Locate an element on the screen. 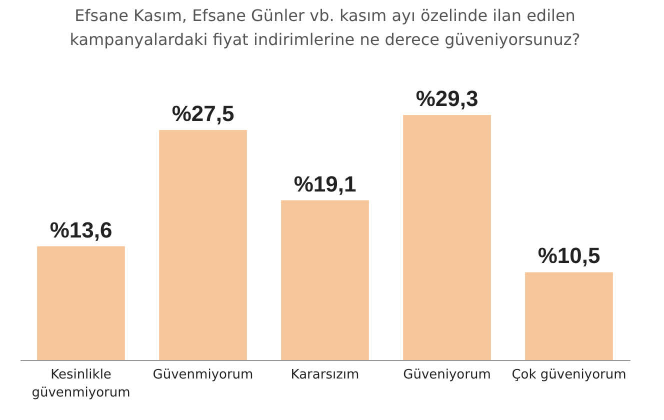 This screenshot has height=420, width=664. x-tick-label: Güveniyorum is located at coordinates (447, 375).